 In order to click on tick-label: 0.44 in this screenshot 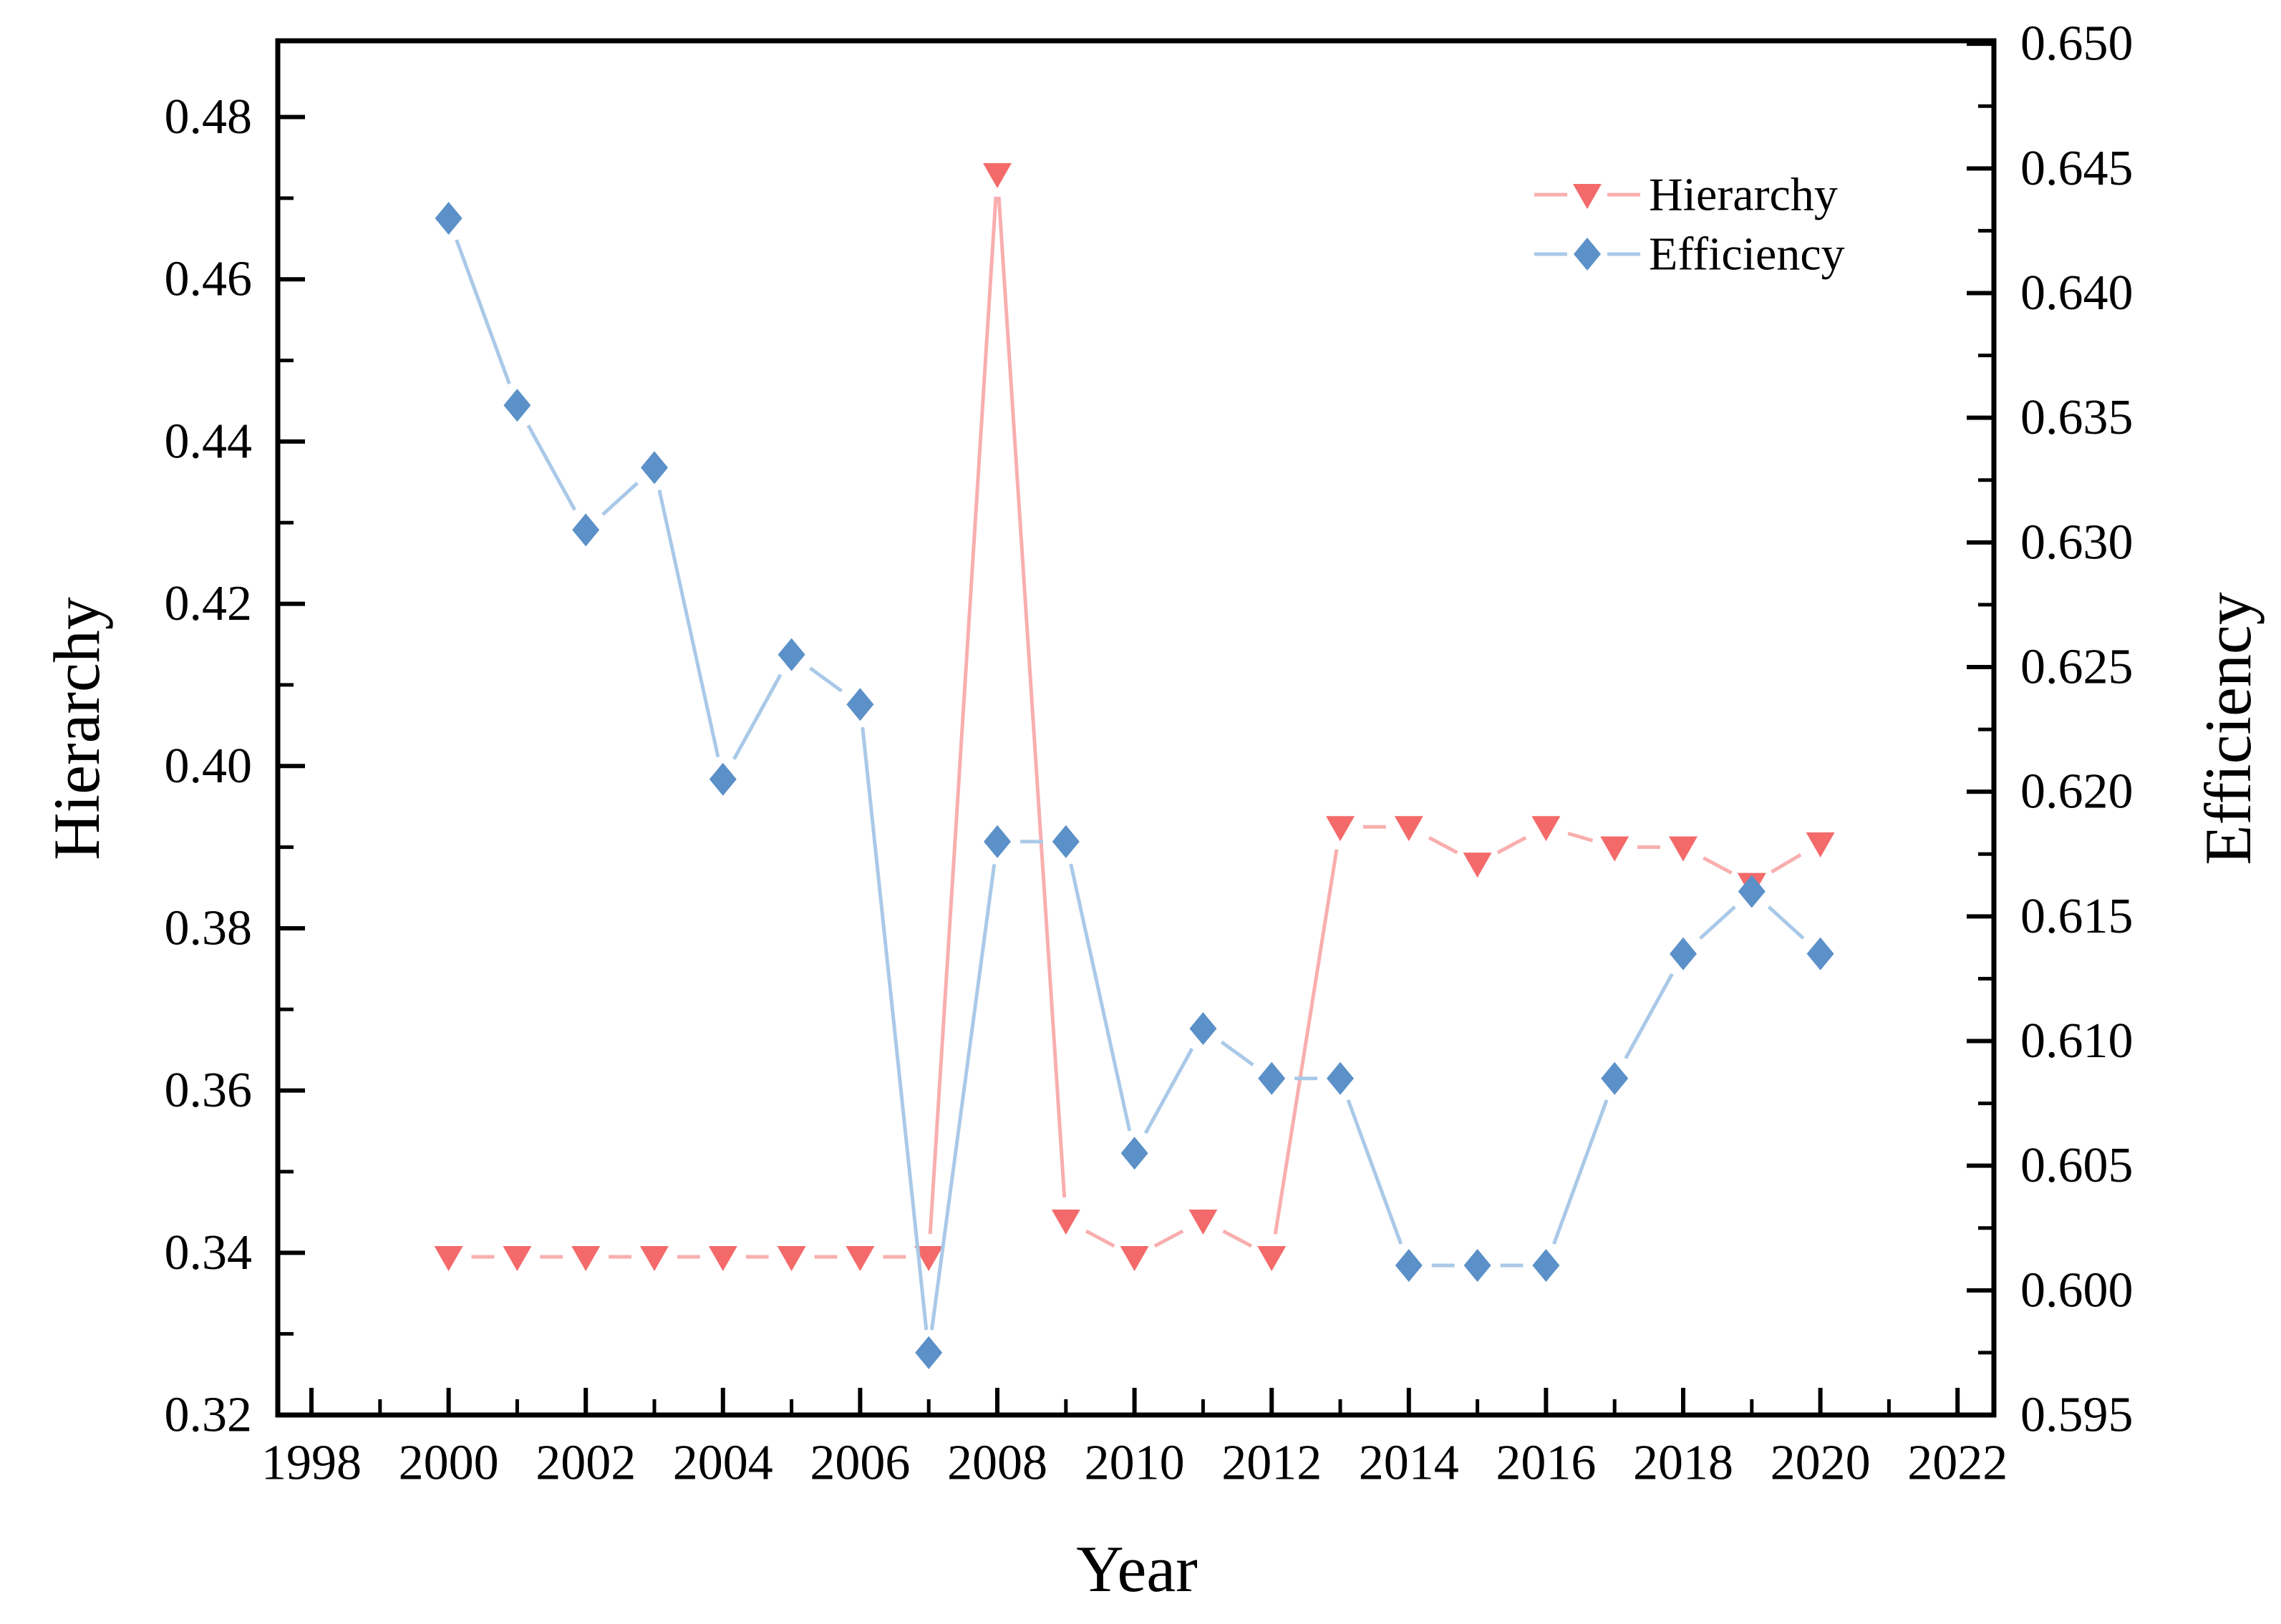, I will do `click(209, 441)`.